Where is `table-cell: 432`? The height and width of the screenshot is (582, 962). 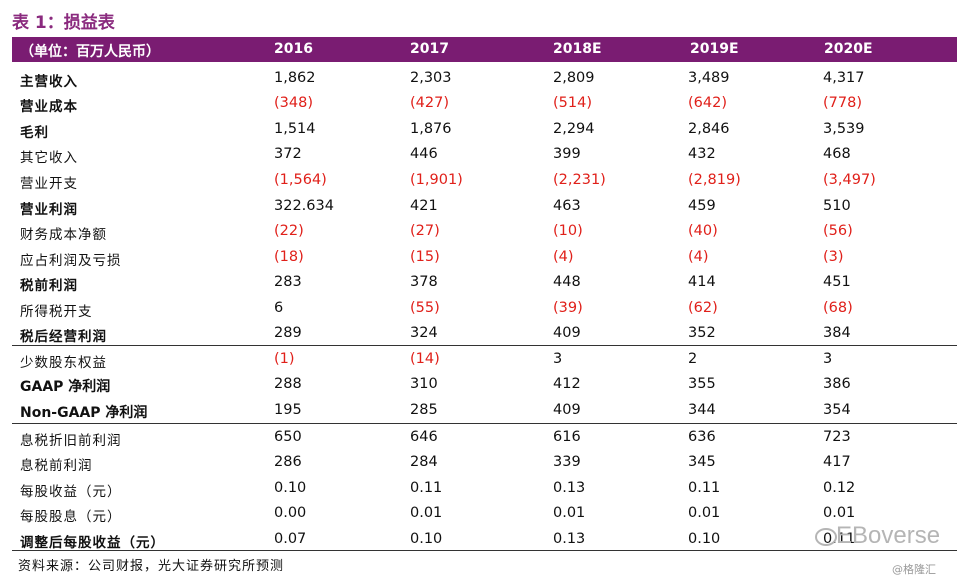
table-cell: 432 is located at coordinates (702, 154).